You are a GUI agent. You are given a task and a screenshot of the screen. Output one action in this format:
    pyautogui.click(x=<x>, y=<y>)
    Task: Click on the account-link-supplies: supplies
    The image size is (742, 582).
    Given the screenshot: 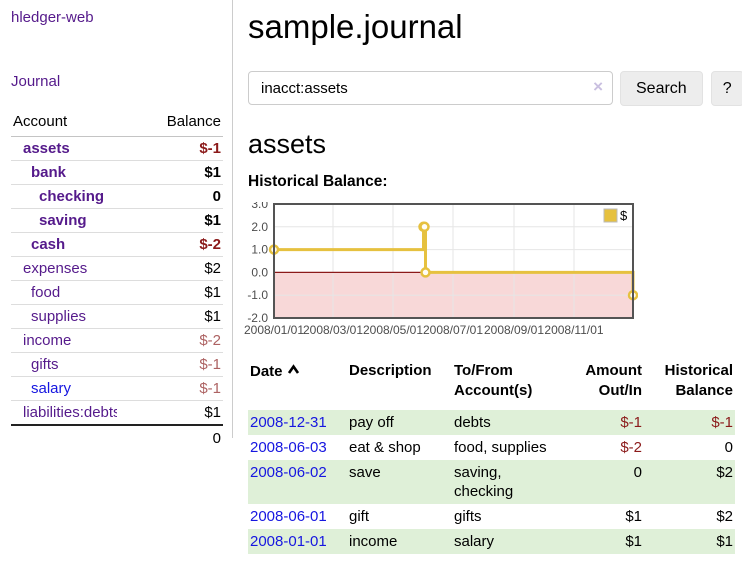 What is the action you would take?
    pyautogui.click(x=59, y=316)
    